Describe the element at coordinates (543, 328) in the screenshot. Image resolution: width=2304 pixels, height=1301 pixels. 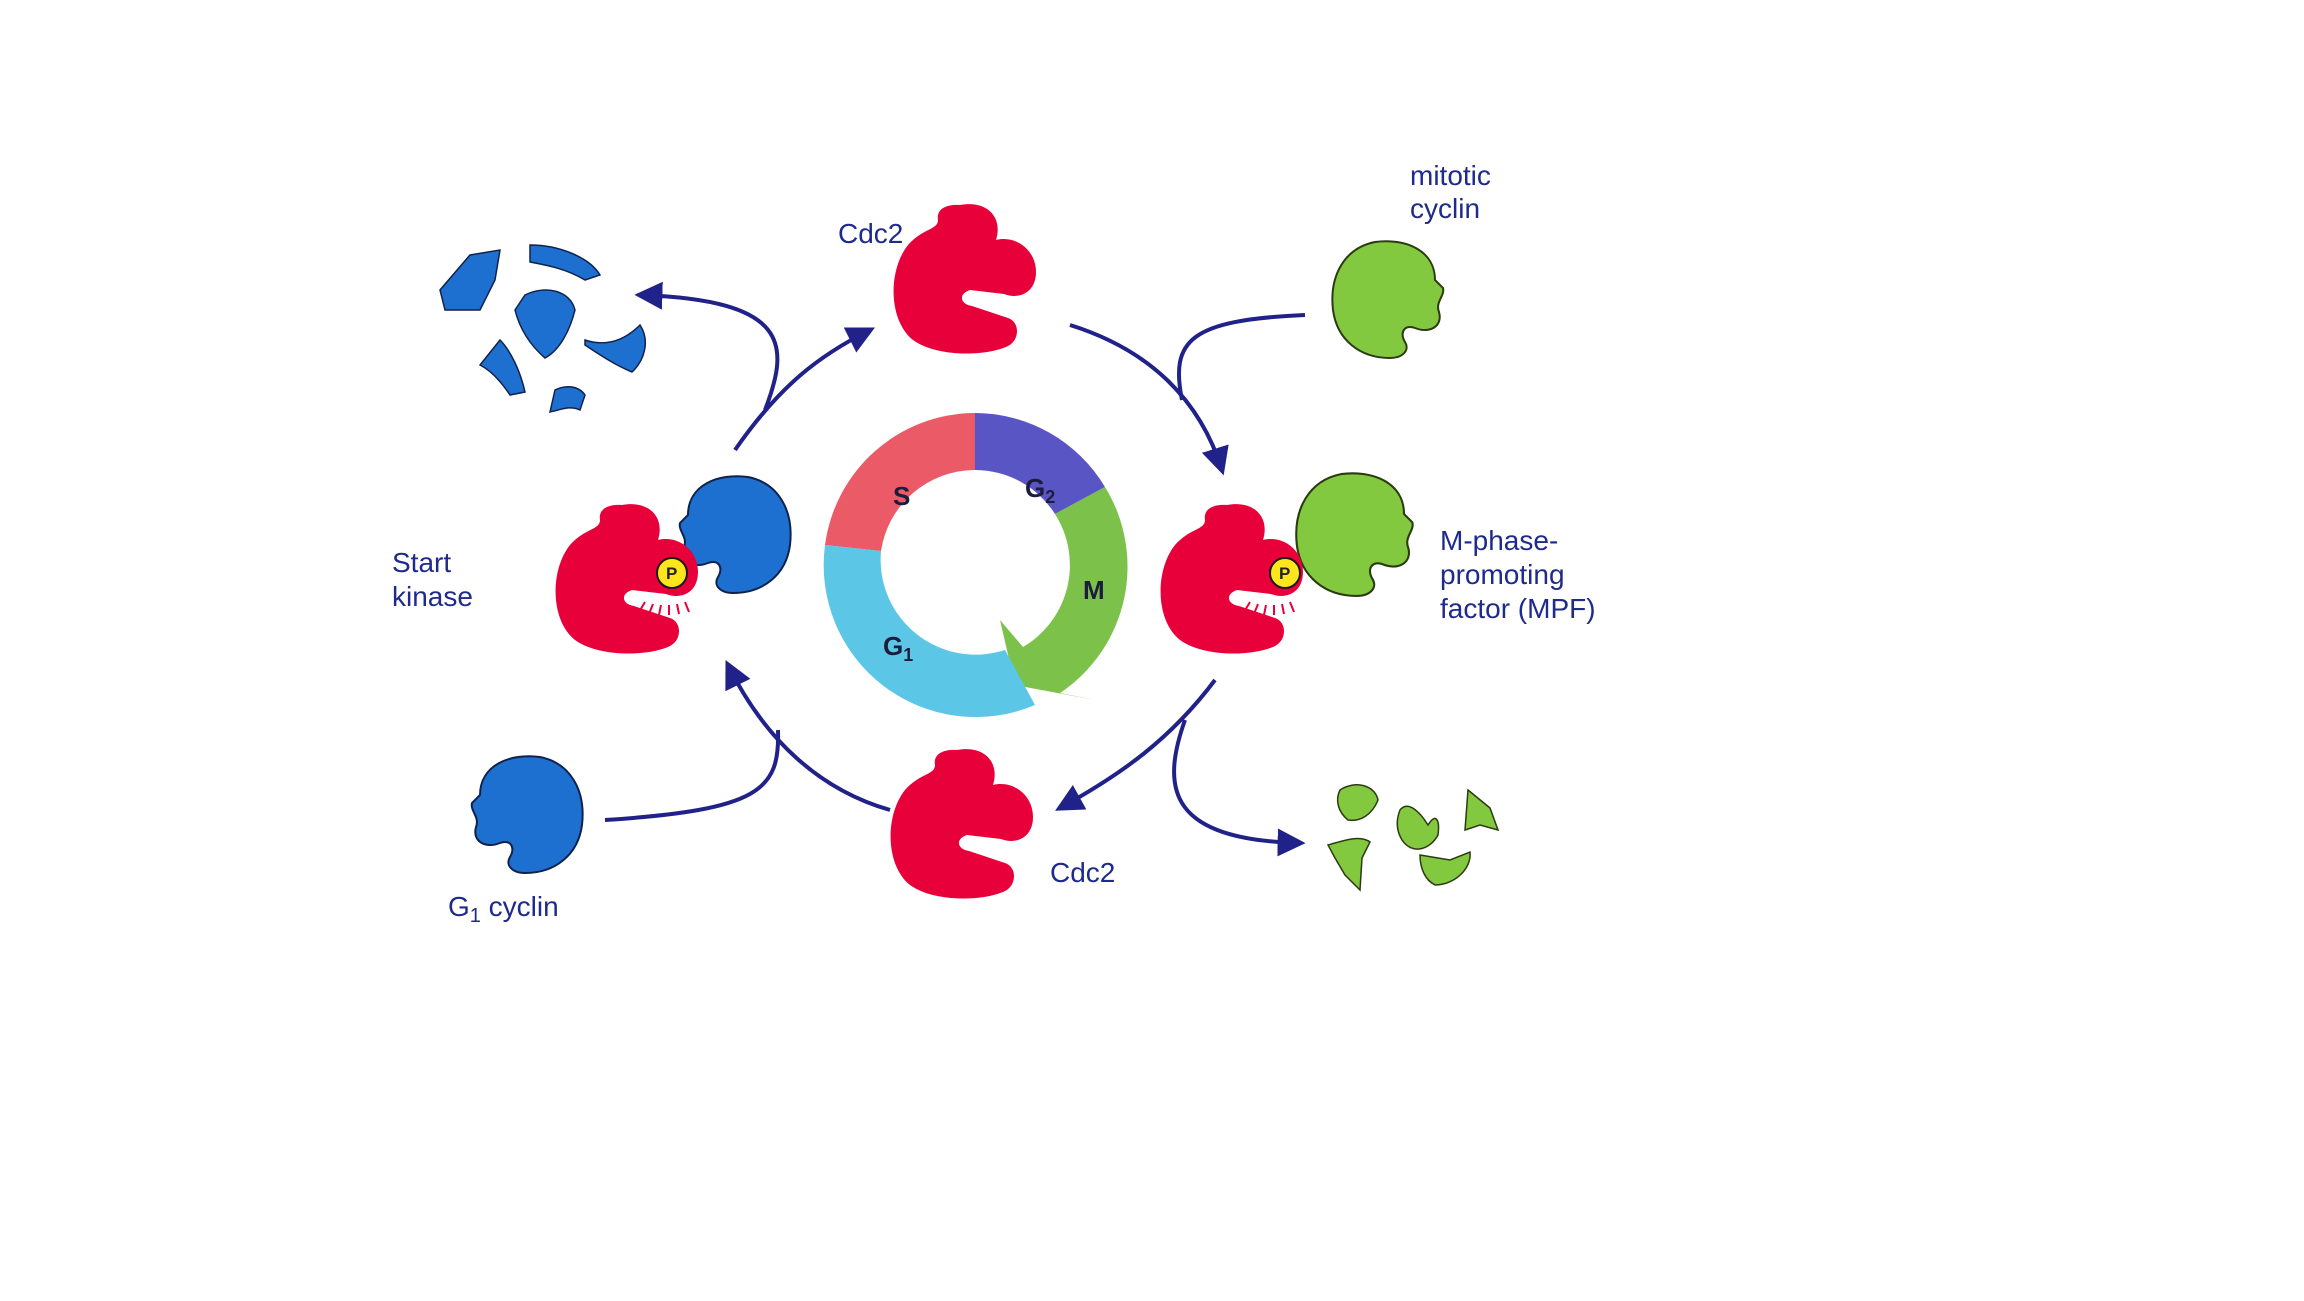
I see `degraded-g1-cyclin-fragments` at that location.